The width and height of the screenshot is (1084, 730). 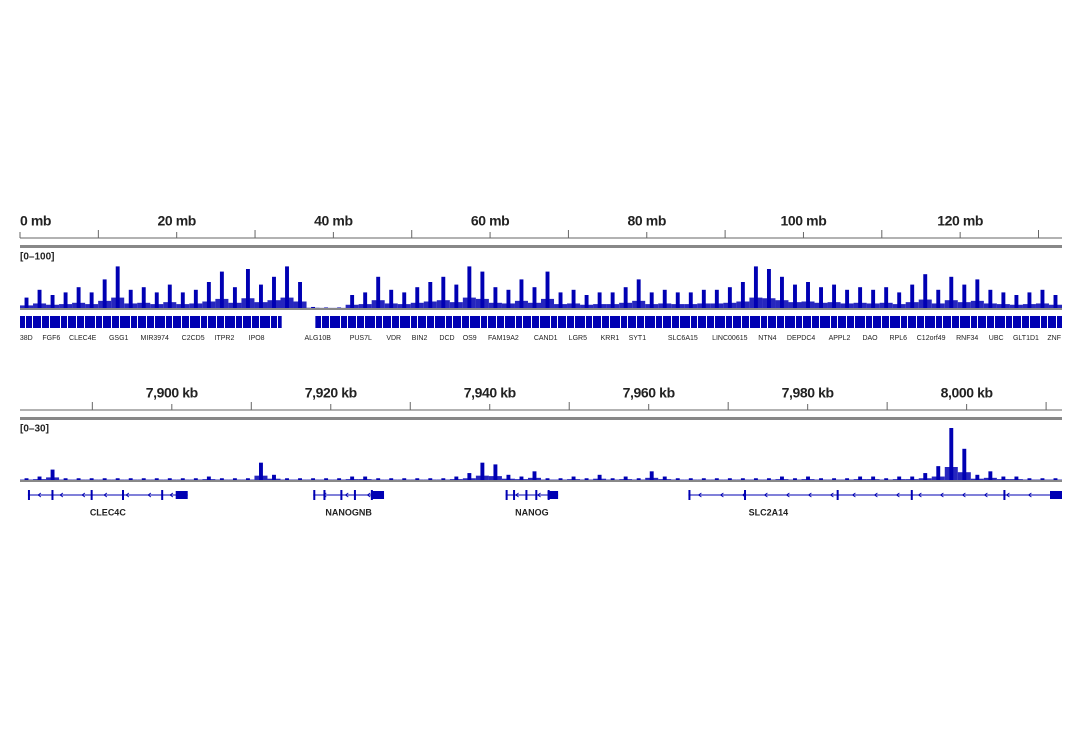 I want to click on ruler-label: 100 mb, so click(x=804, y=221).